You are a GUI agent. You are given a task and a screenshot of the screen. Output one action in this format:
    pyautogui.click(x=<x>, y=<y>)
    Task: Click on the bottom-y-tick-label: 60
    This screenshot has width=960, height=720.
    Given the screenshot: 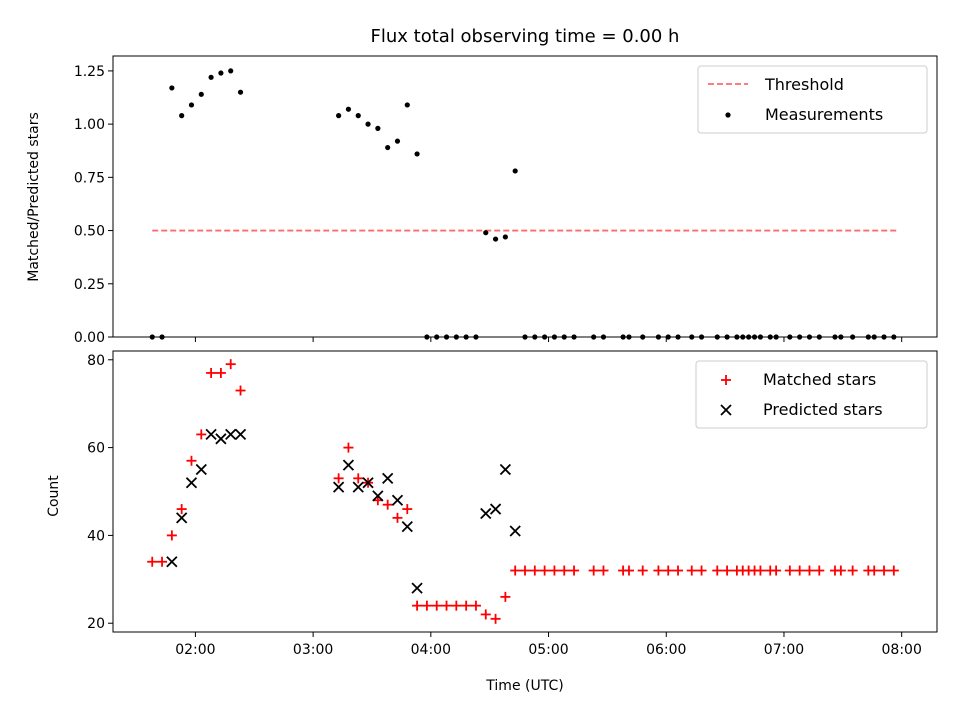 What is the action you would take?
    pyautogui.click(x=96, y=449)
    